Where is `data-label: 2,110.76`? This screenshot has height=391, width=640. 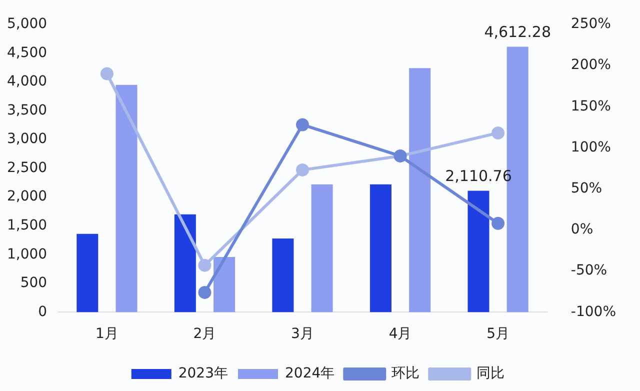
data-label: 2,110.76 is located at coordinates (478, 176).